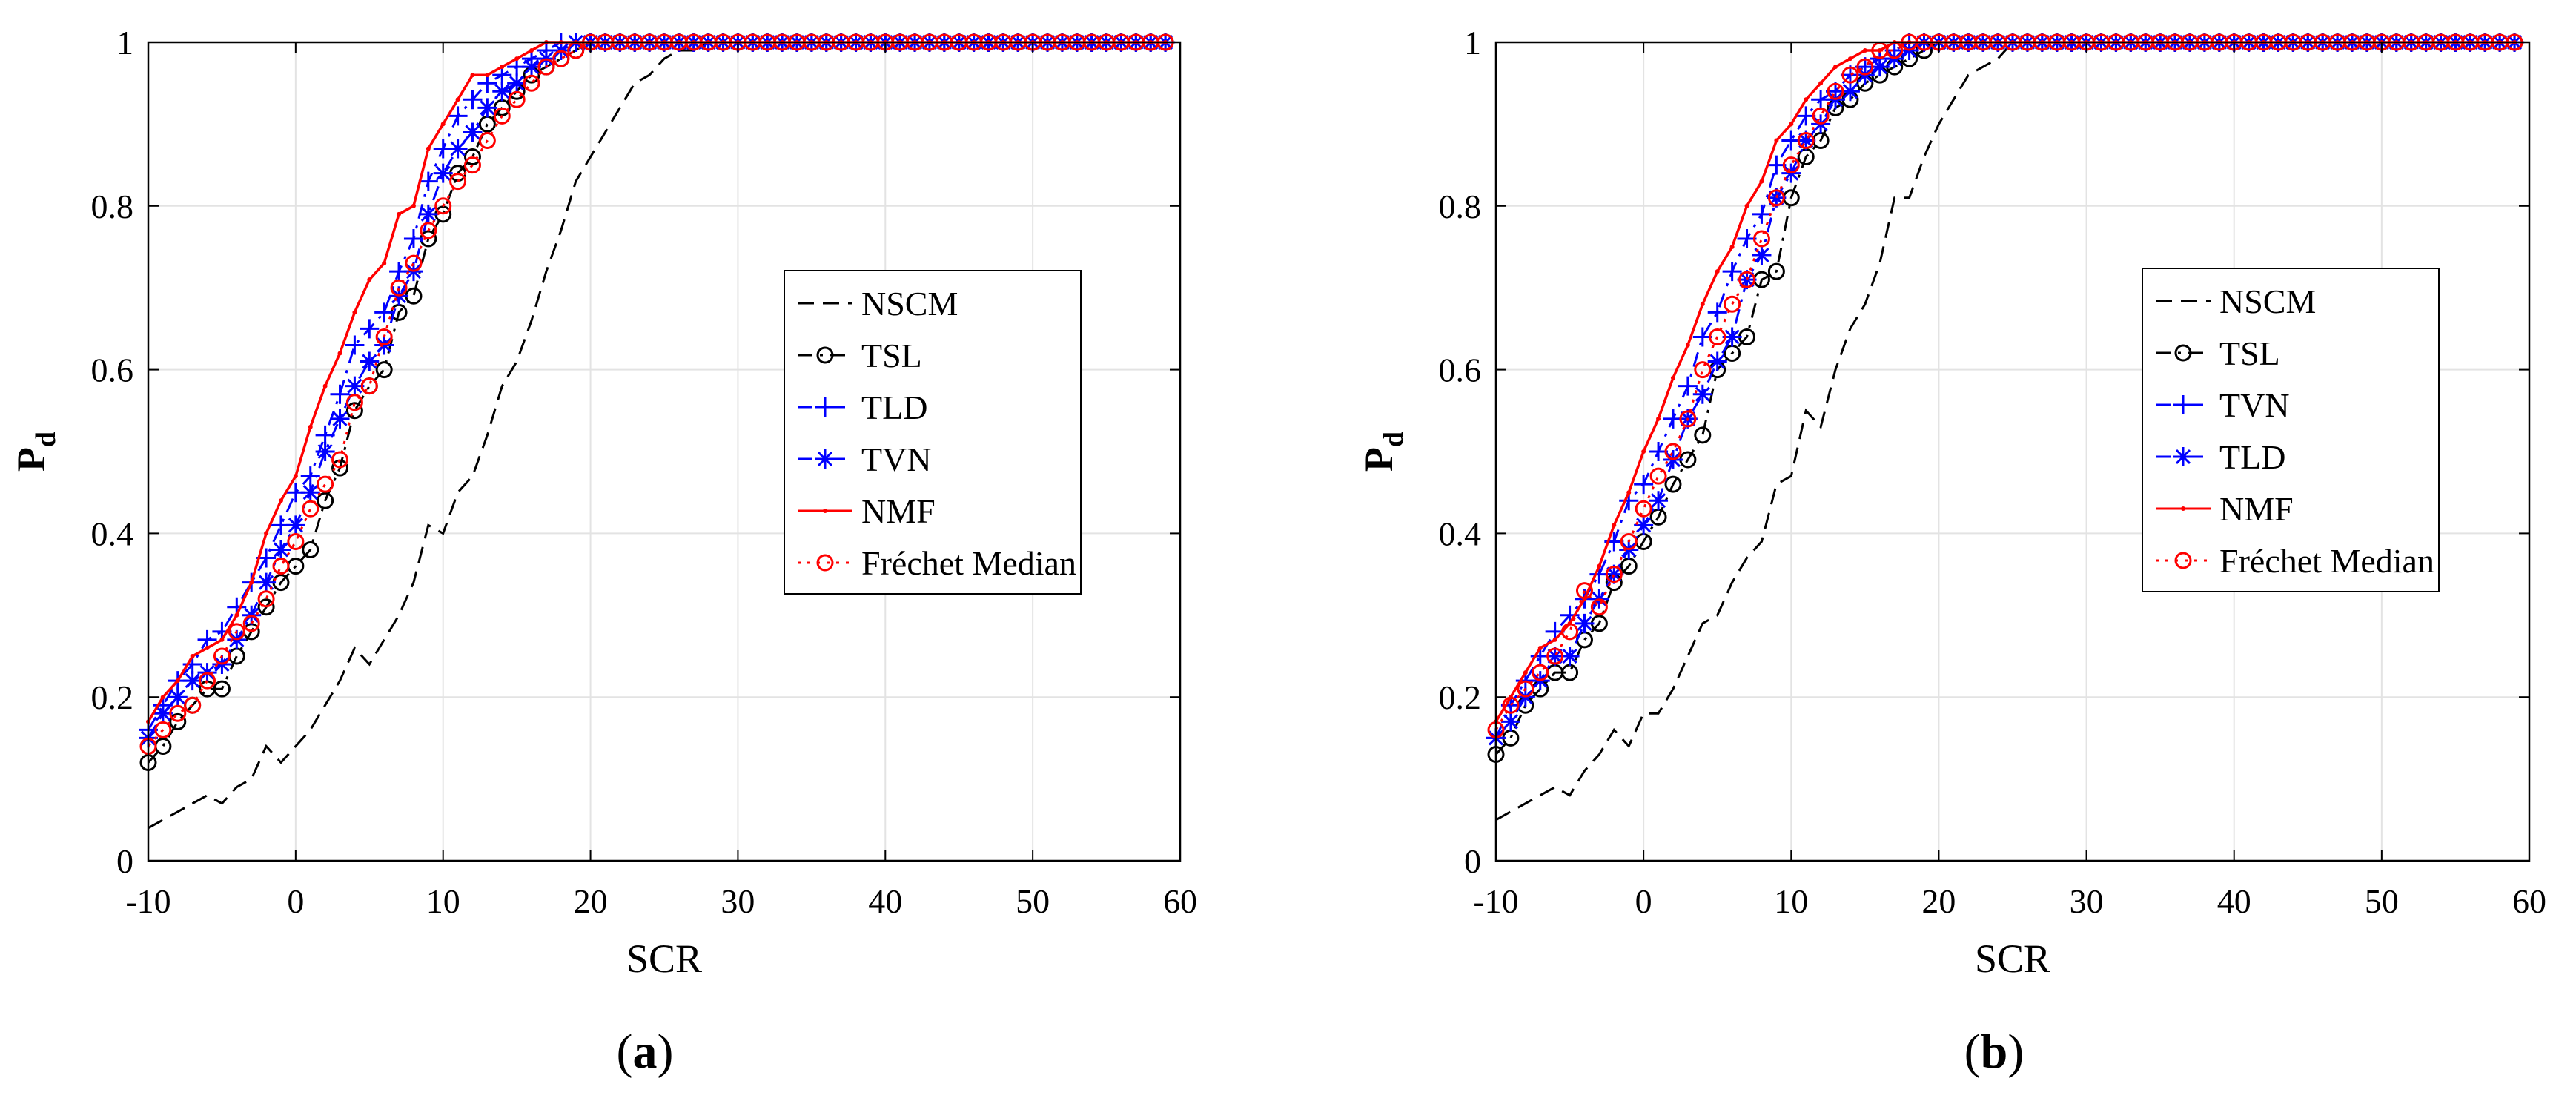 This screenshot has height=1101, width=2576. Describe the element at coordinates (1972, 1052) in the screenshot. I see `caption-open-paren: (` at that location.